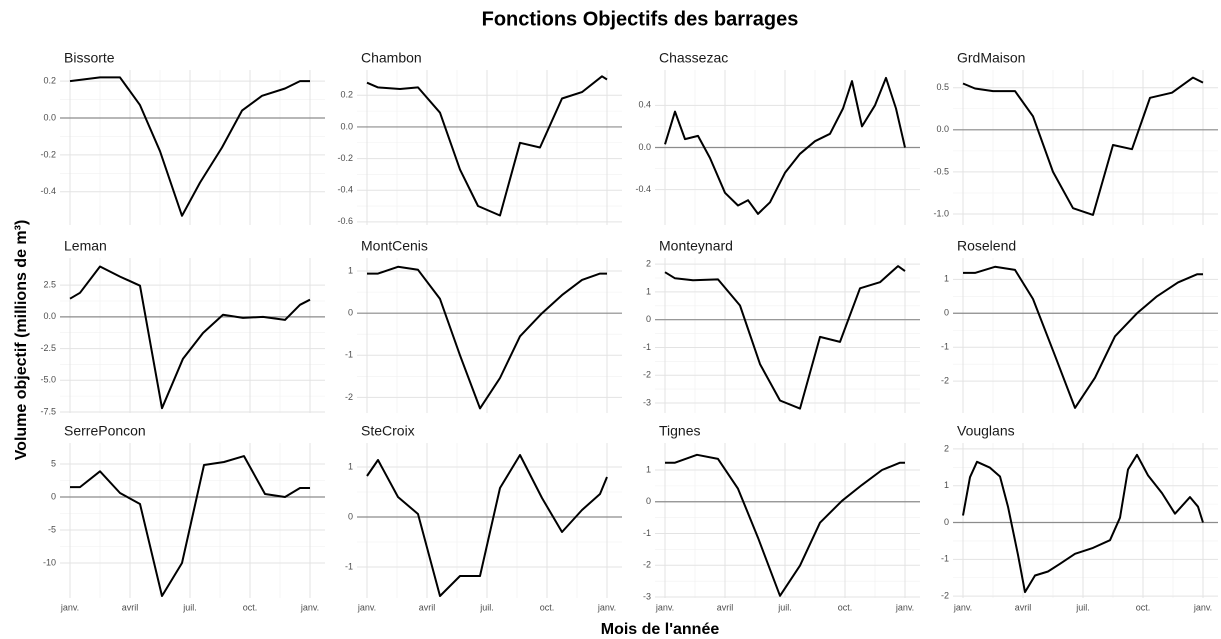  I want to click on y-tick-label: 0.5, so click(942, 87).